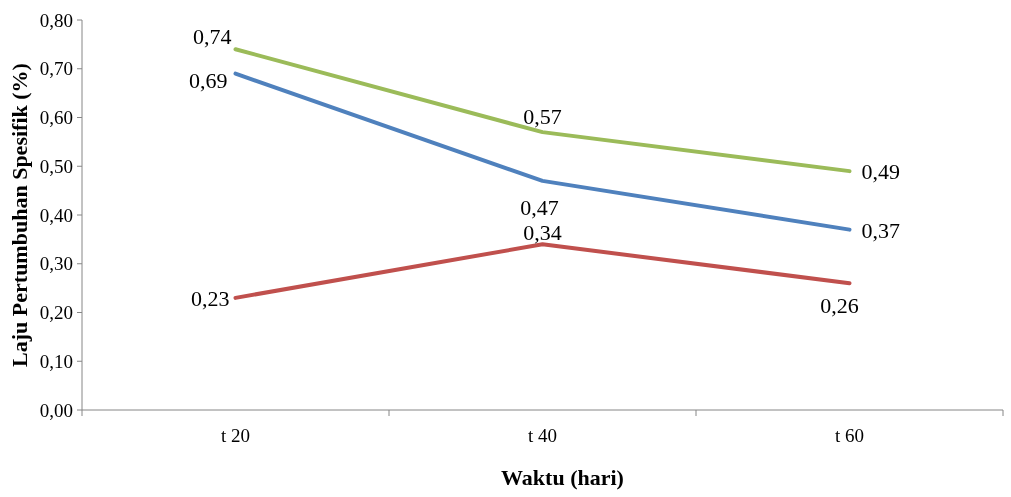  Describe the element at coordinates (56, 215) in the screenshot. I see `y-tick-label: 0,40` at that location.